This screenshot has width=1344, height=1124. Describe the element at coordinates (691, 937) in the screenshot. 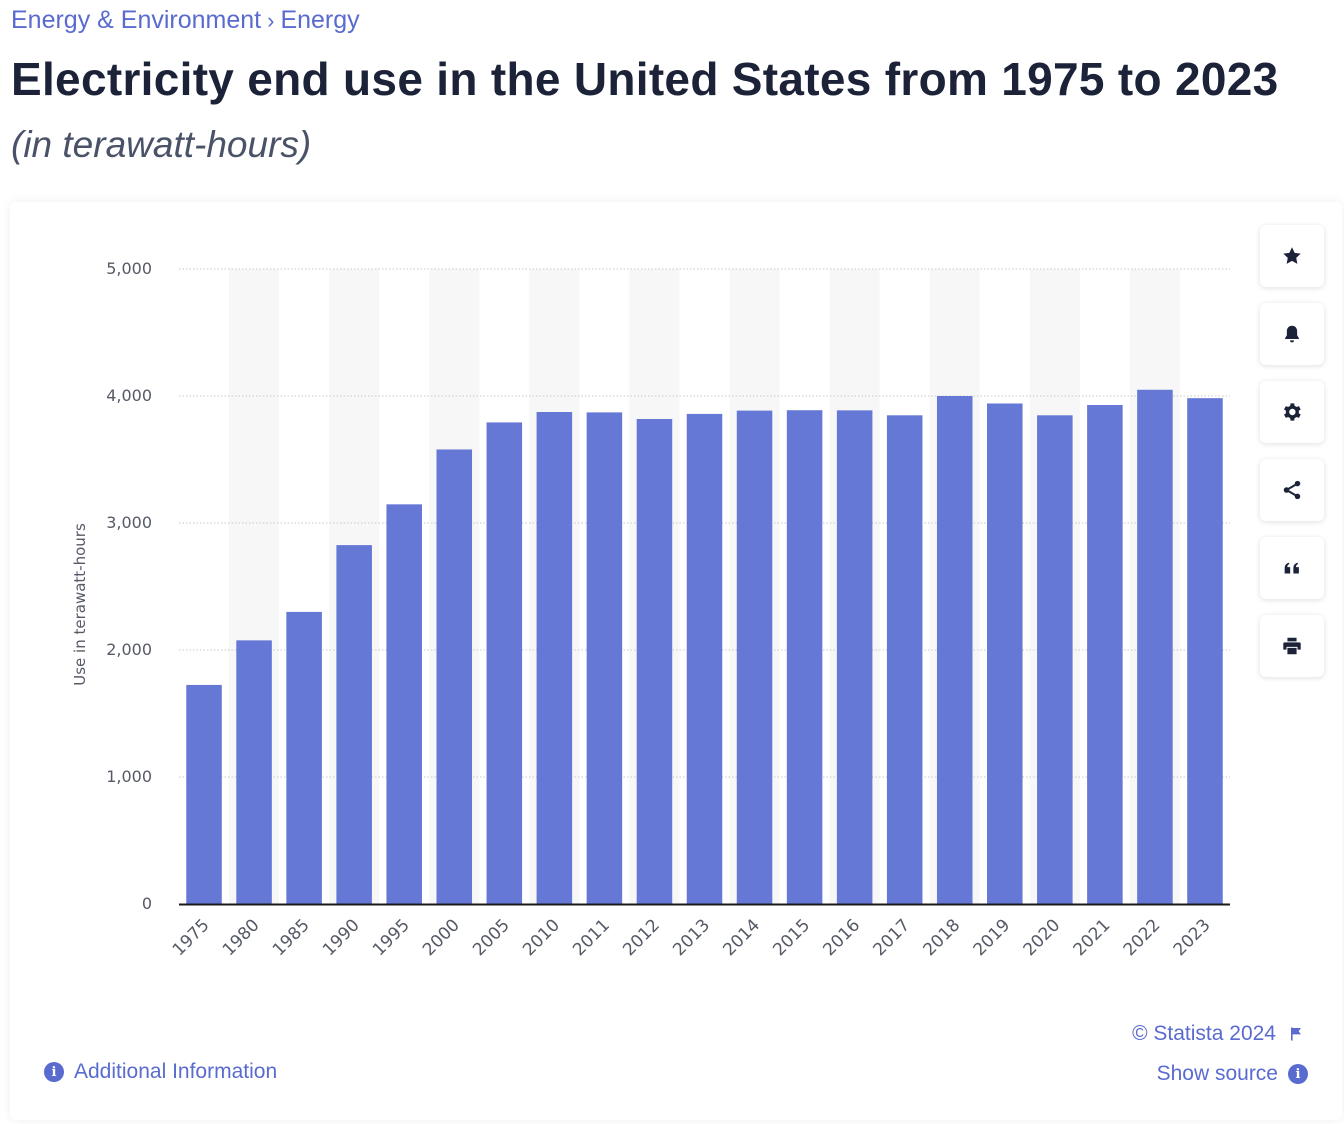

I see `x-tick-label: 2013` at that location.